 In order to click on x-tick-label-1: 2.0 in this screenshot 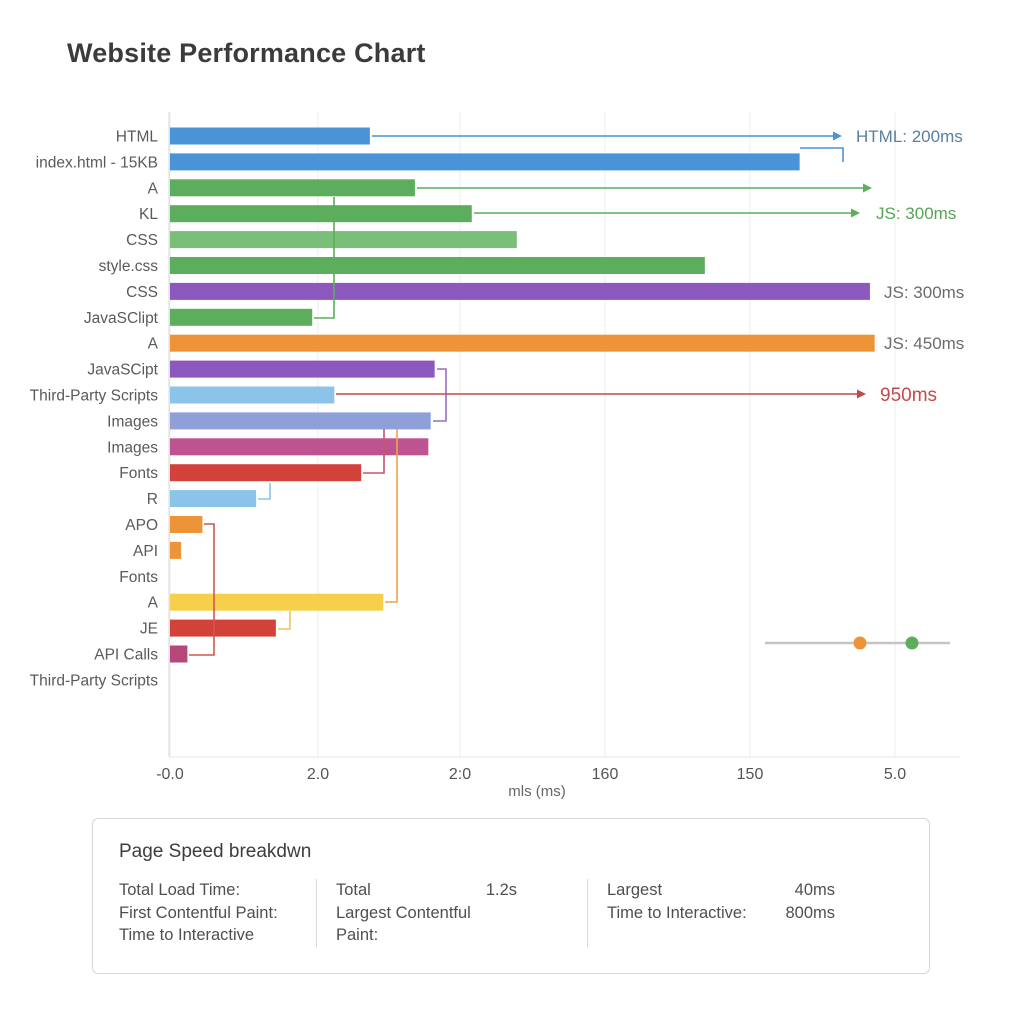, I will do `click(318, 774)`.